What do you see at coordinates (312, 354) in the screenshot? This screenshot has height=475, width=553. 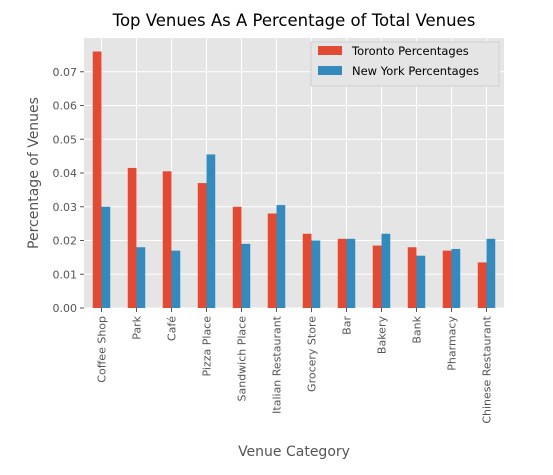 I see `x-tick-label: Grocery Store` at bounding box center [312, 354].